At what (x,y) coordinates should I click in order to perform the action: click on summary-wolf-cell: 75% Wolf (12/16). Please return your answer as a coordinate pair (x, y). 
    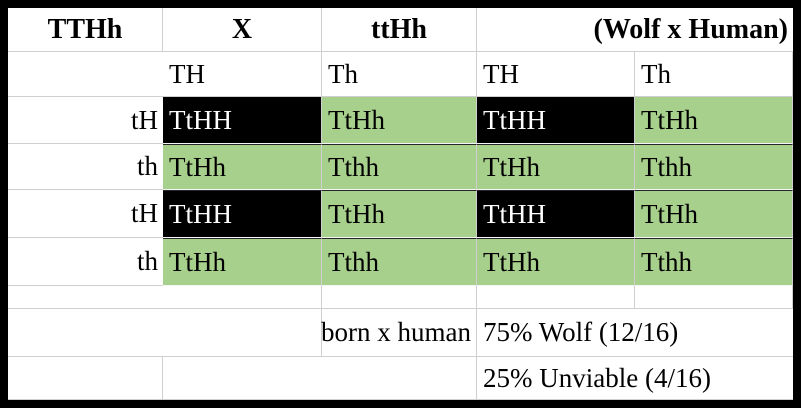
    Looking at the image, I should click on (635, 333).